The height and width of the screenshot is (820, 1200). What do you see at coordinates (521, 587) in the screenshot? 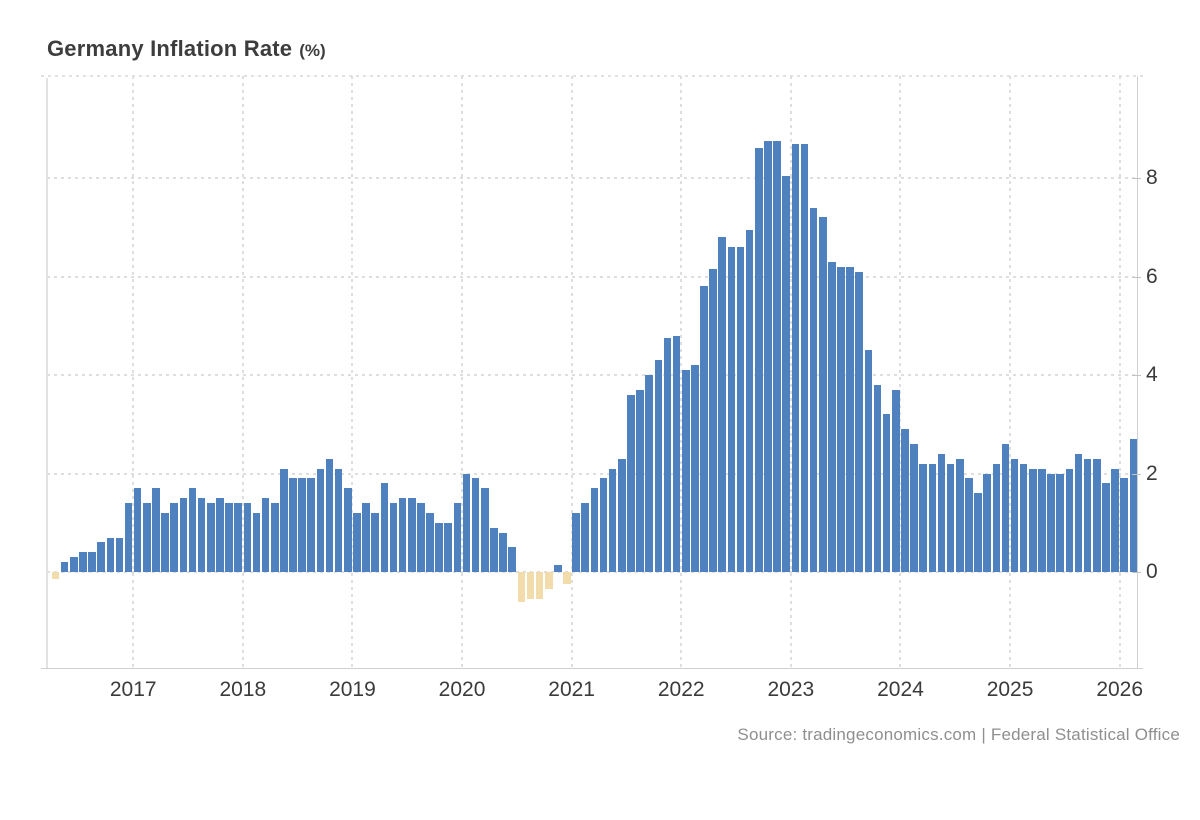
I see `inflation-bar-2020-m7` at bounding box center [521, 587].